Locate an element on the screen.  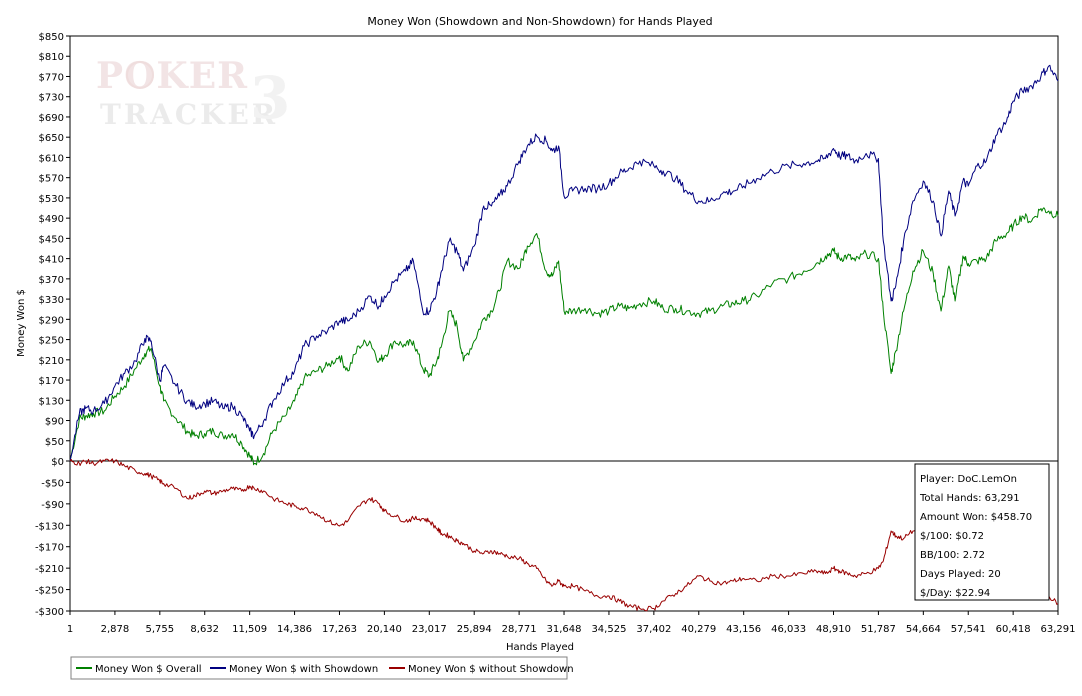
stats-line: $/Day: $22.94 is located at coordinates (955, 593).